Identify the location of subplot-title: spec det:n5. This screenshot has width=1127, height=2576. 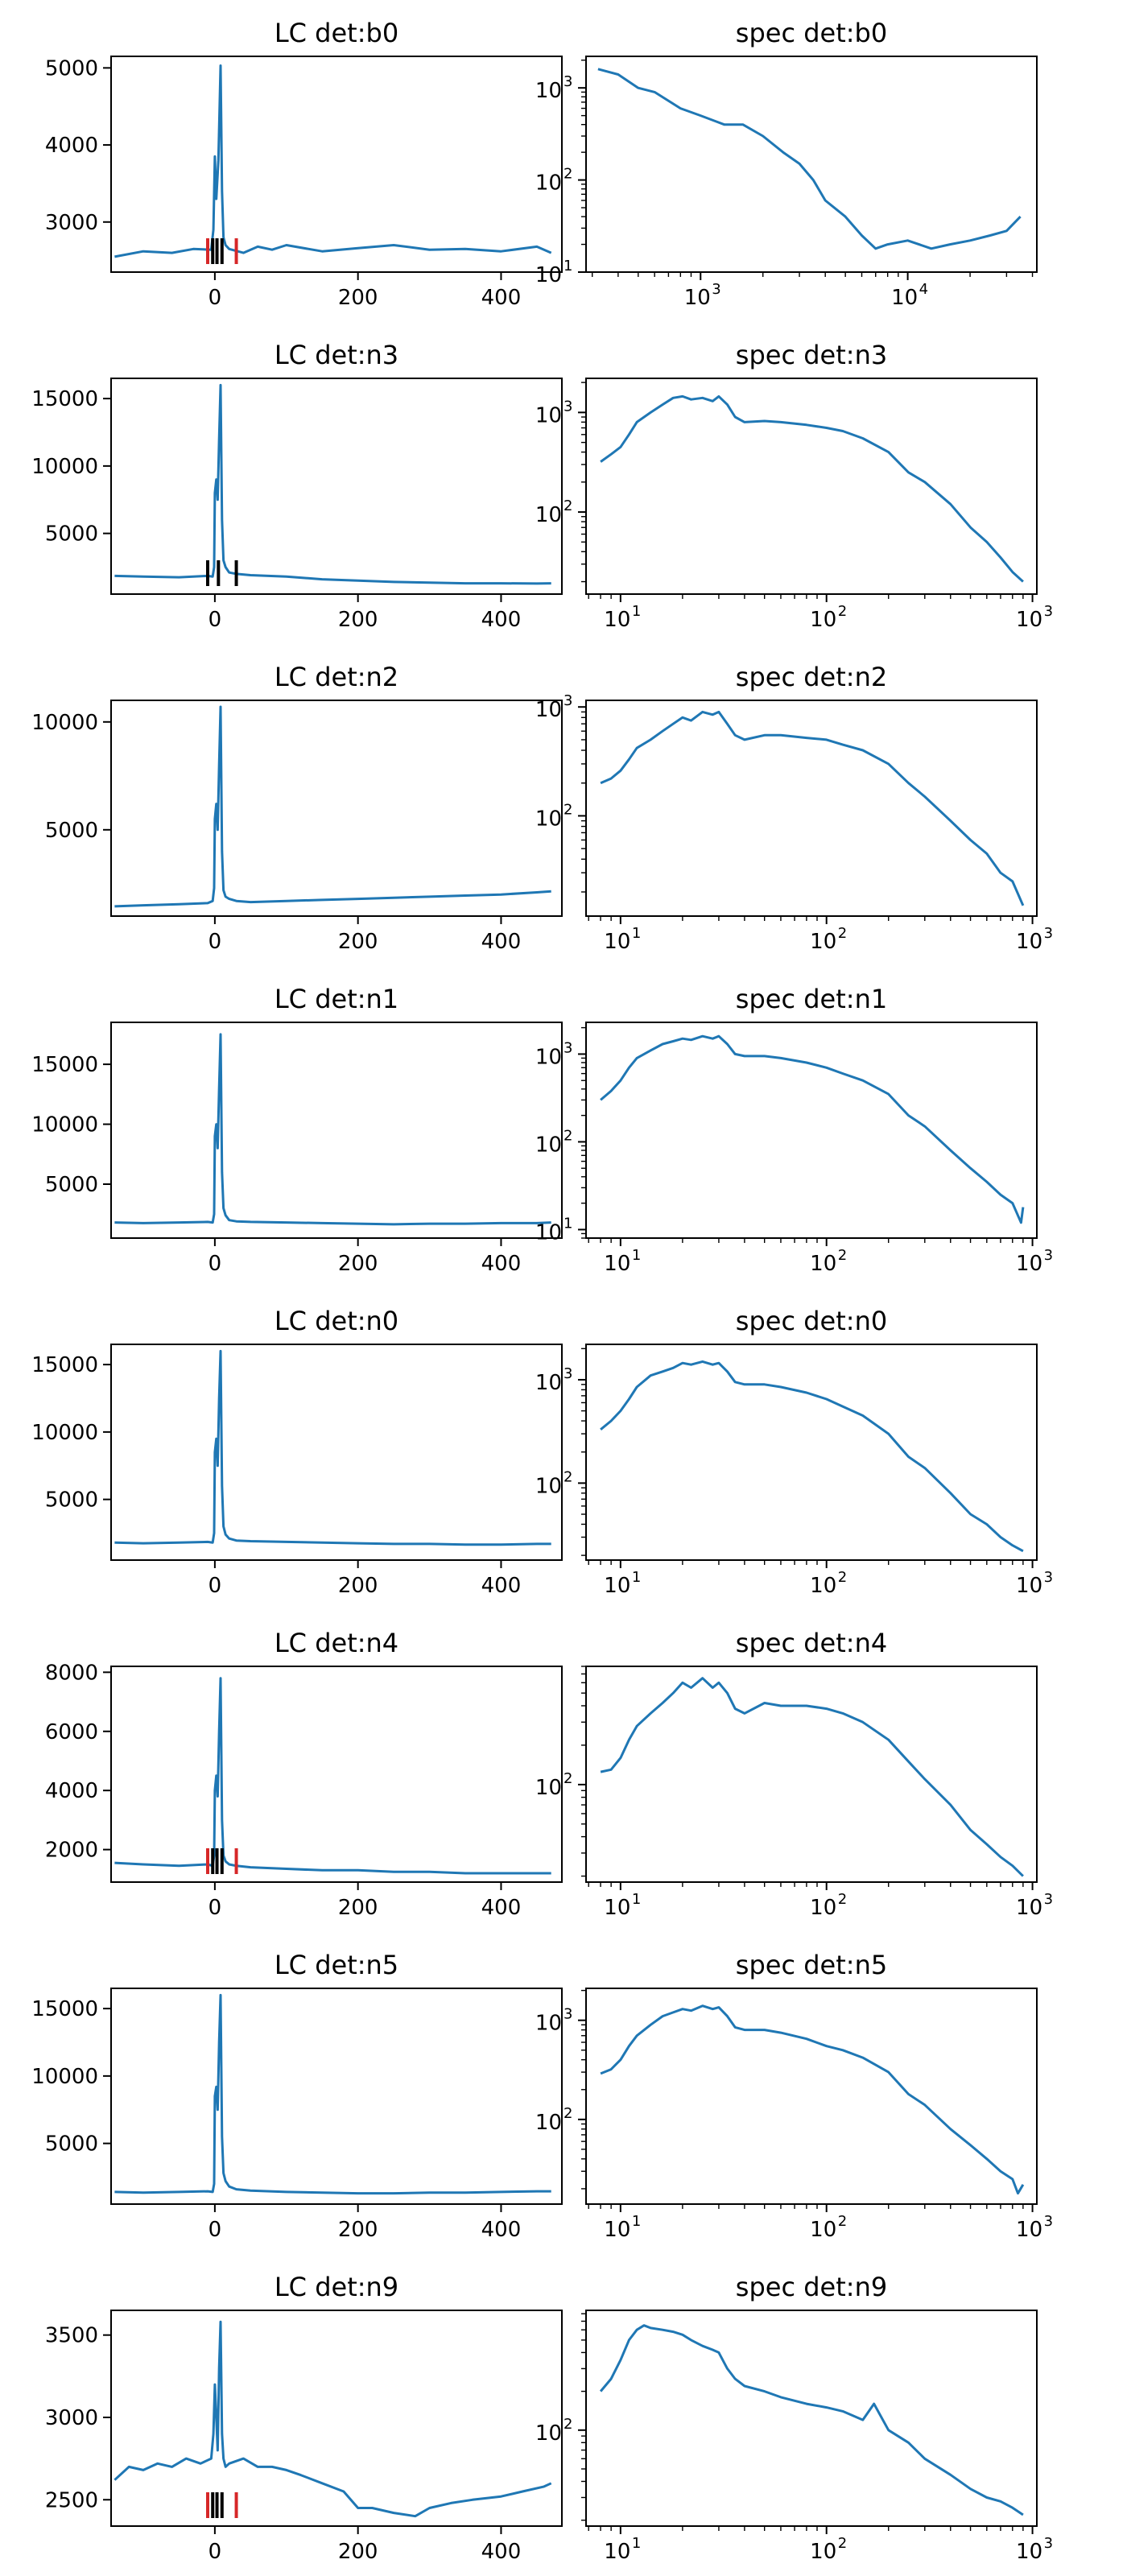
(811, 1965).